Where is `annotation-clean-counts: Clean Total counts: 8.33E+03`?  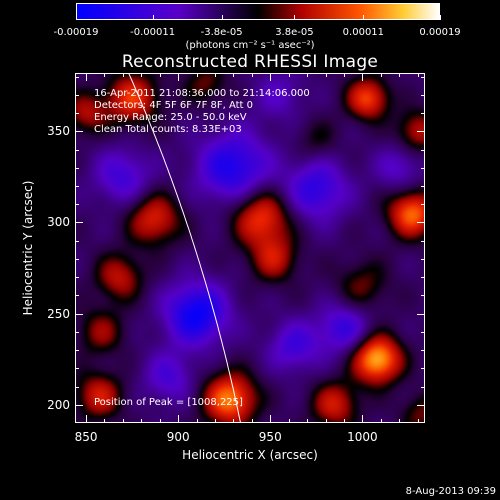 annotation-clean-counts: Clean Total counts: 8.33E+03 is located at coordinates (168, 129).